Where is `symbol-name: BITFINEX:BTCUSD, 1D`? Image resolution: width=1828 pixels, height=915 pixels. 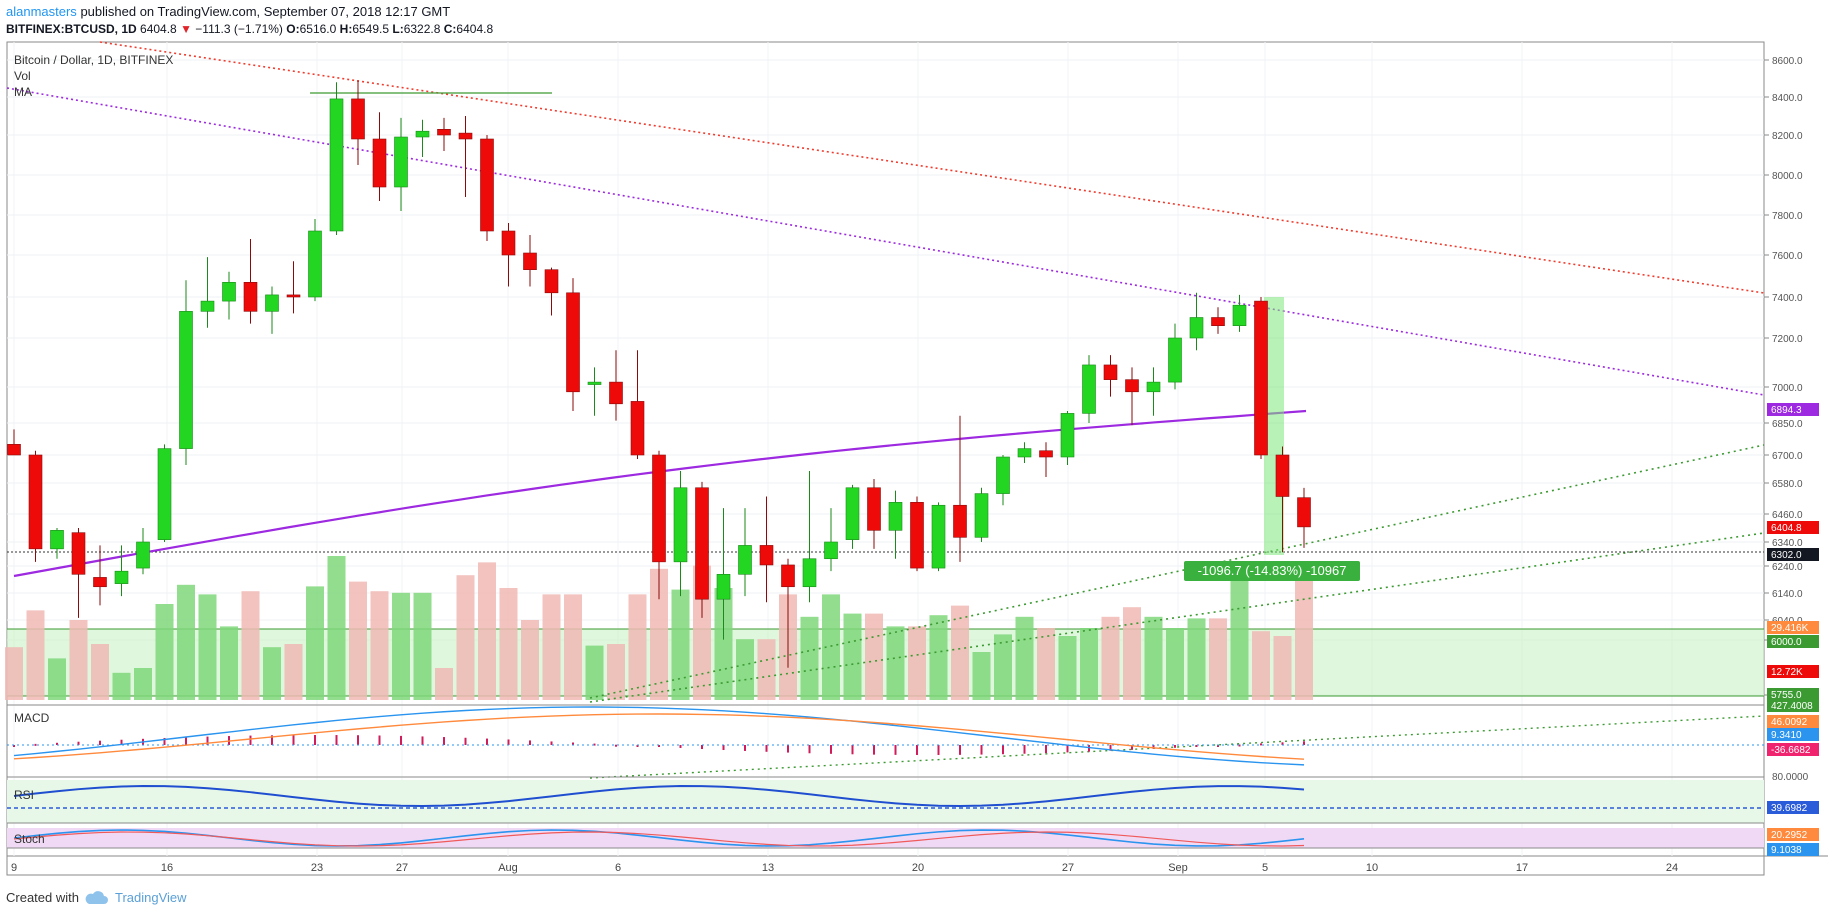
symbol-name: BITFINEX:BTCUSD, 1D is located at coordinates (71, 29).